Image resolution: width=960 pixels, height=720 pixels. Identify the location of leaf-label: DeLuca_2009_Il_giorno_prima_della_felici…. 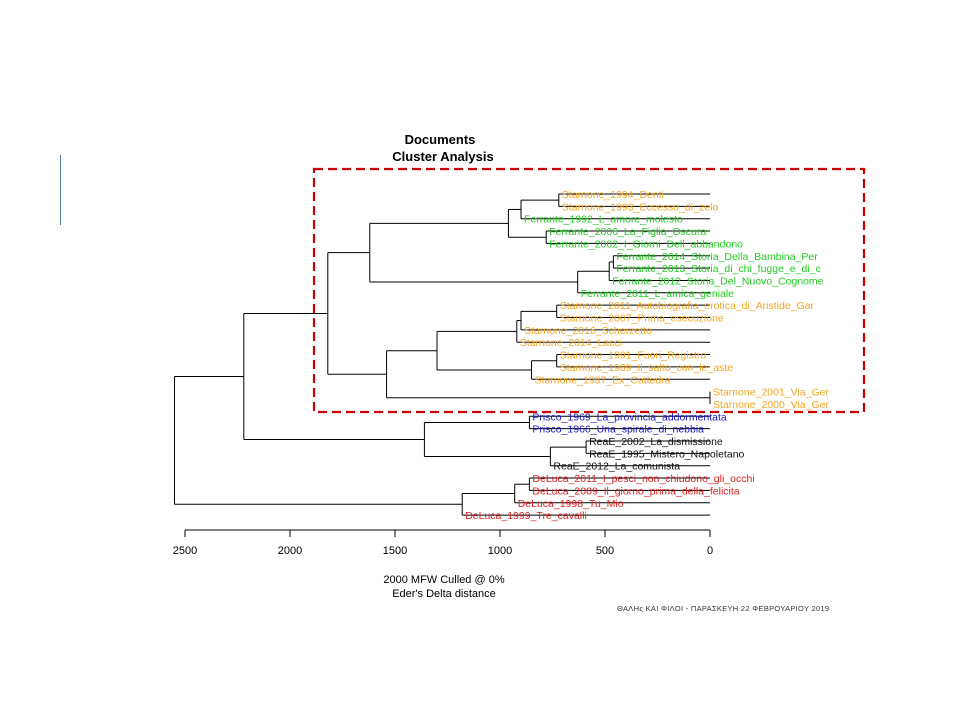
(635, 491).